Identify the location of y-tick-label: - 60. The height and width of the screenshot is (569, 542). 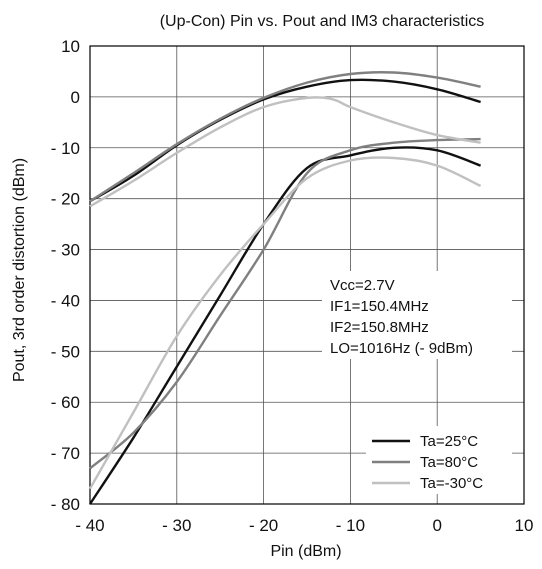
(65, 402).